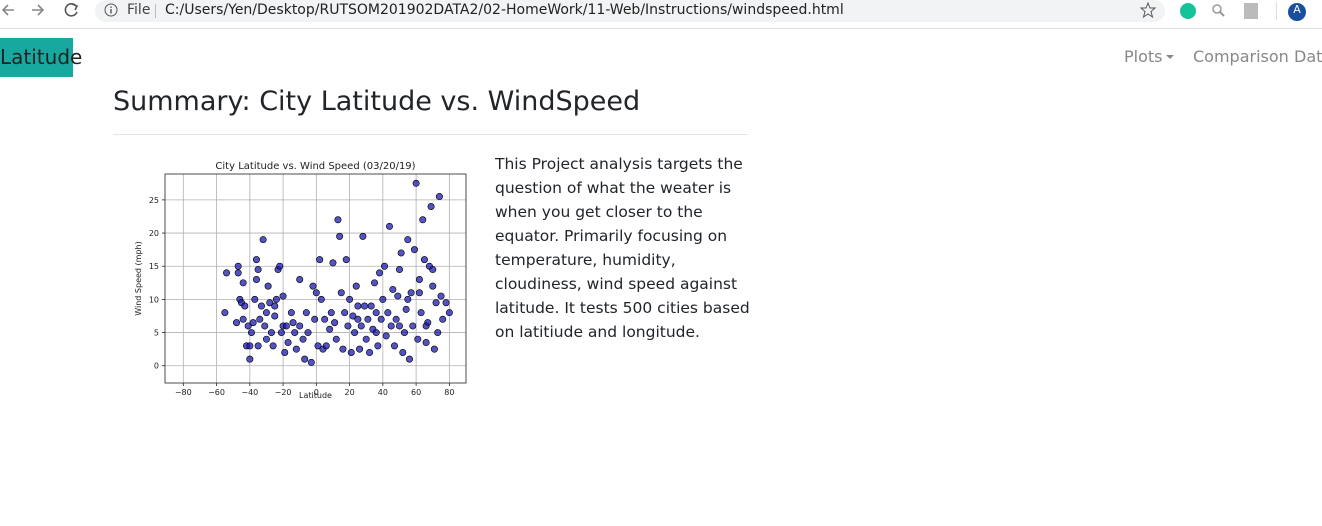 Image resolution: width=1322 pixels, height=526 pixels. Describe the element at coordinates (315, 278) in the screenshot. I see `plot-frame` at that location.